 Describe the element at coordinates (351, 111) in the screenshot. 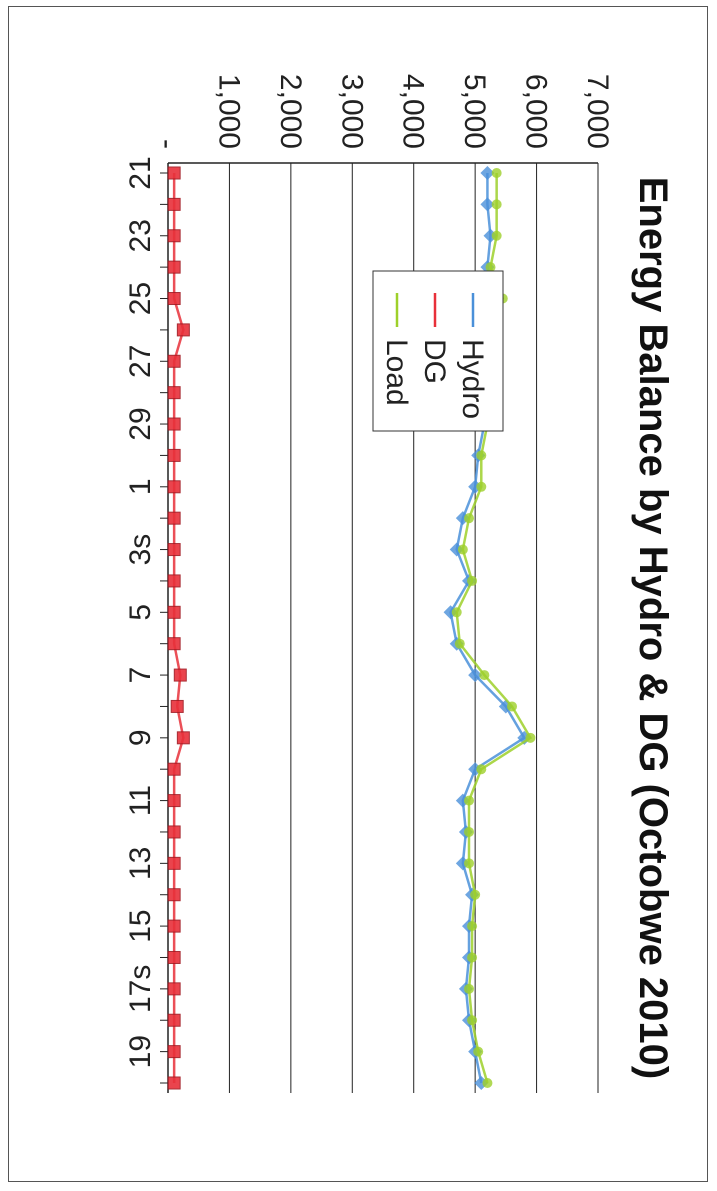

I see `y-tick-label: 3,000` at that location.